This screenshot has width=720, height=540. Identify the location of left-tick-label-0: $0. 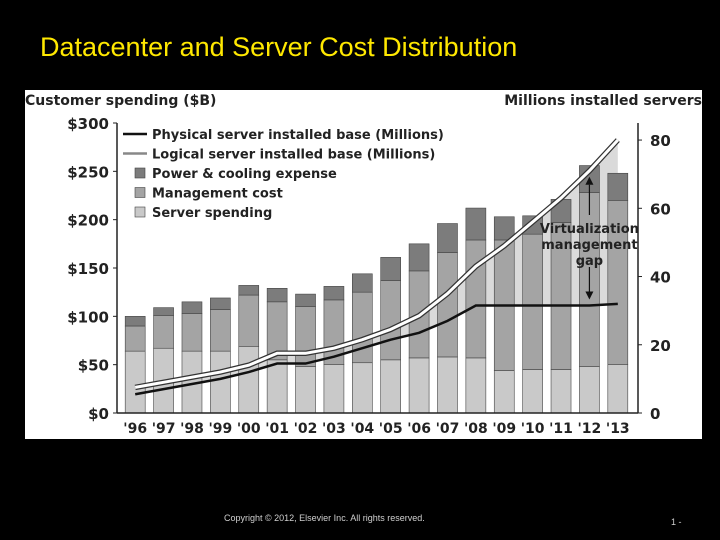
(98, 414).